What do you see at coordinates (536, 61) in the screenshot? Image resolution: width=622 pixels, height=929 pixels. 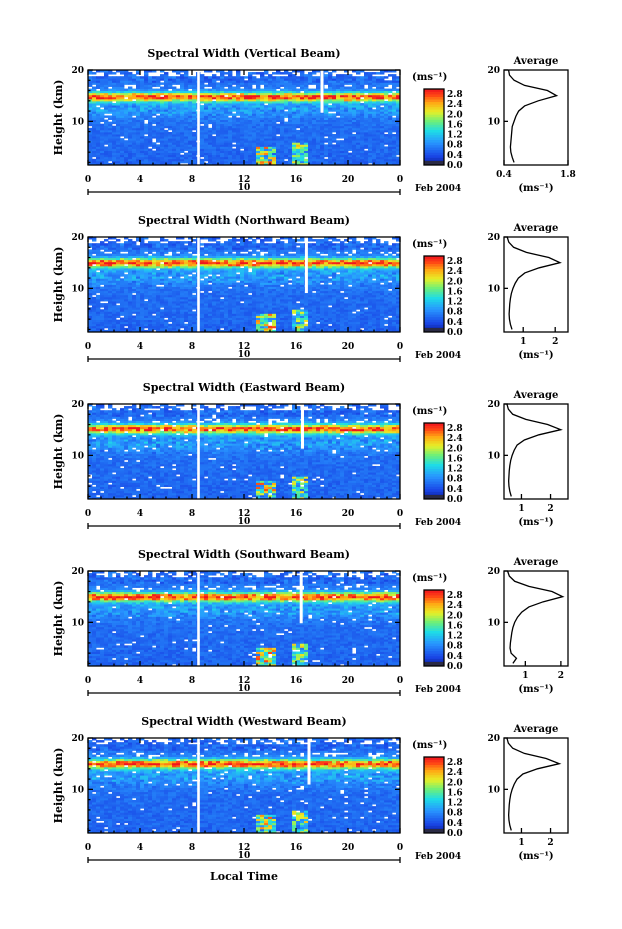 I see `average-title: Average` at bounding box center [536, 61].